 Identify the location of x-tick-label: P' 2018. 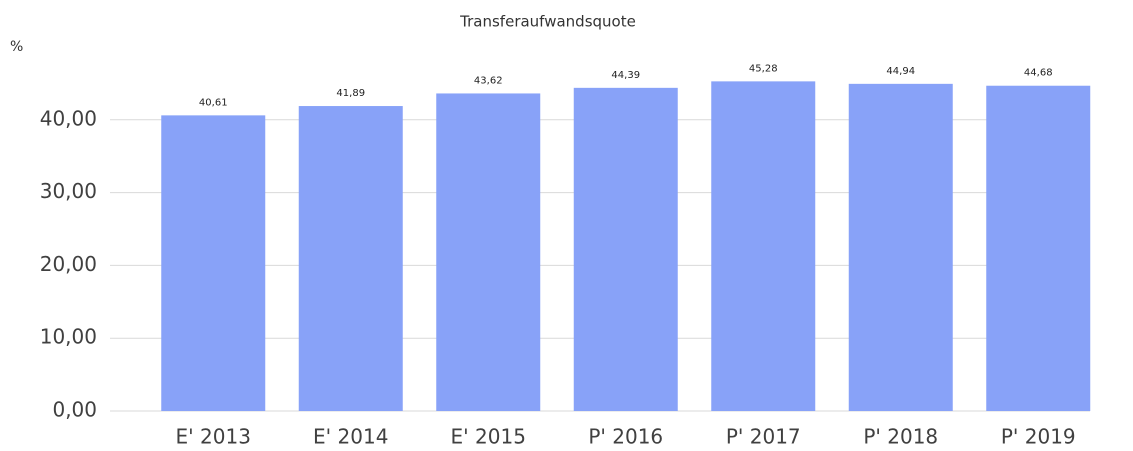
(900, 437).